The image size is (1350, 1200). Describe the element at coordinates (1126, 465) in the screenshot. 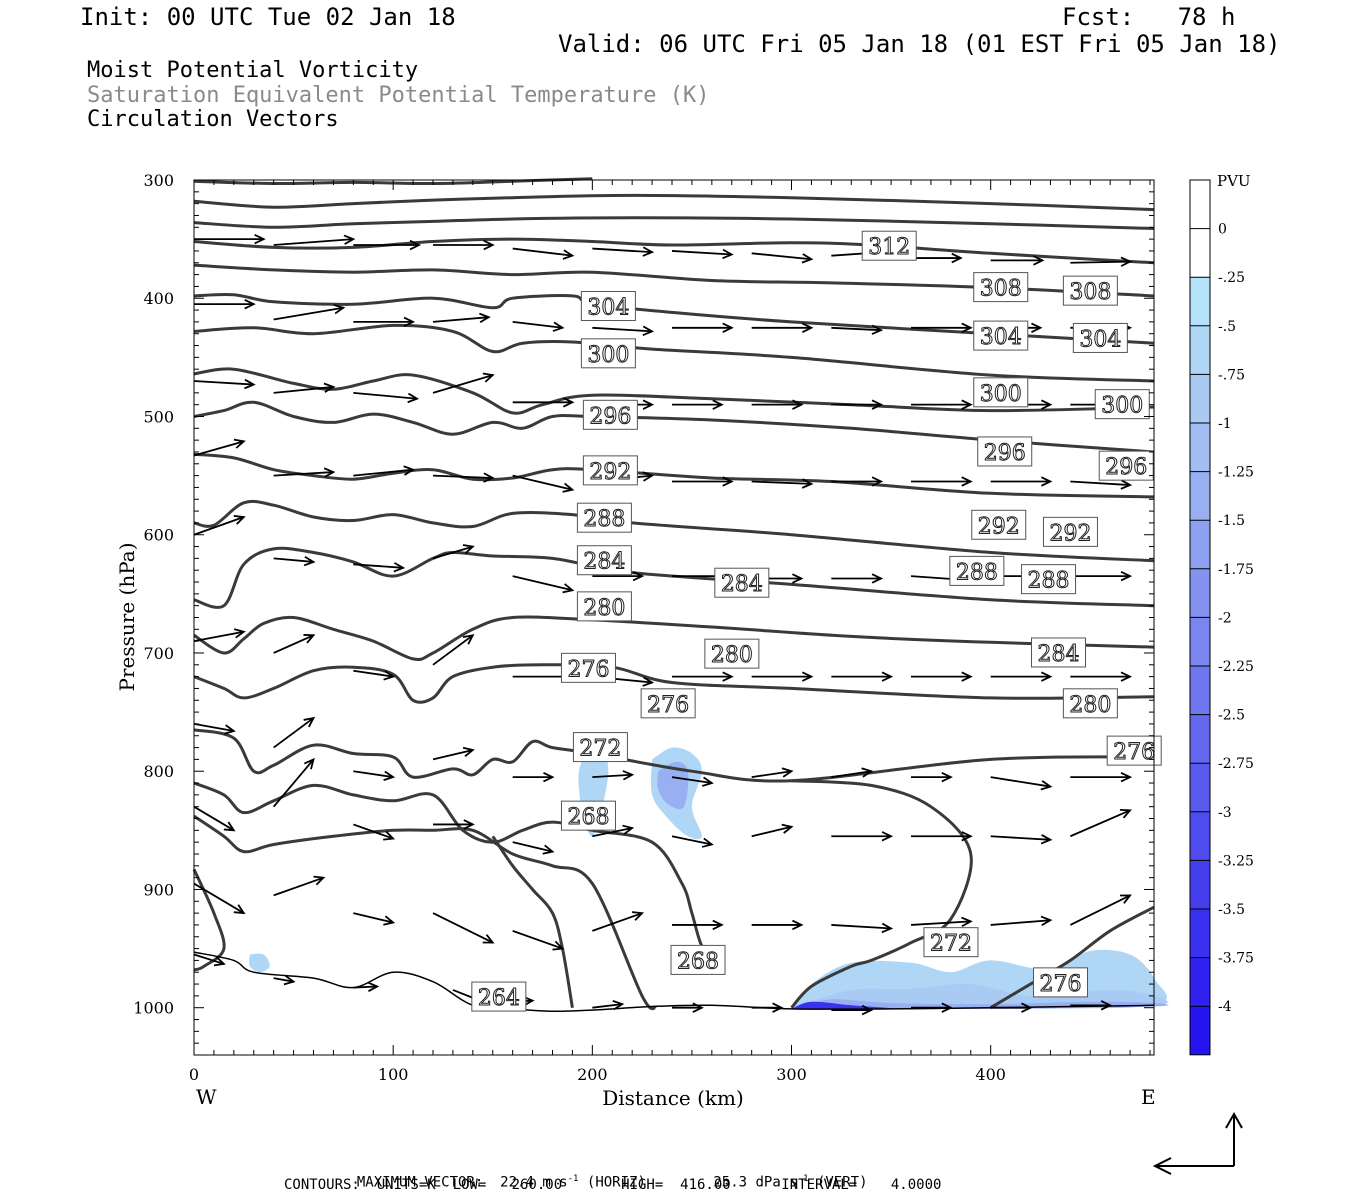

I see `contour-label: 296` at that location.